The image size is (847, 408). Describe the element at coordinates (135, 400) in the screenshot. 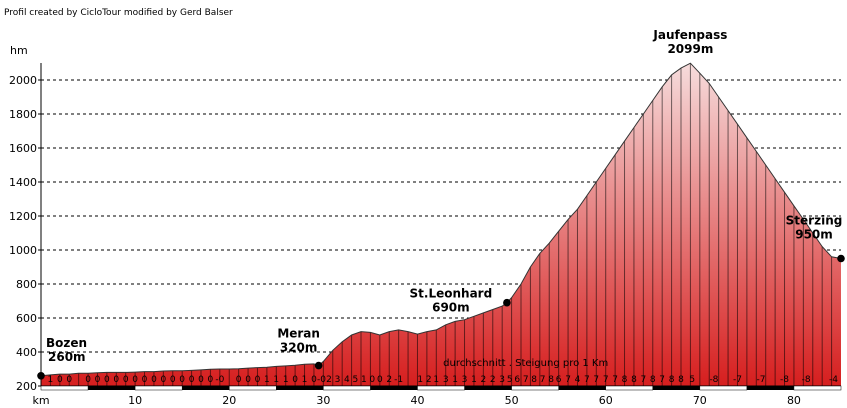

I see `x-tick-label: 10` at that location.